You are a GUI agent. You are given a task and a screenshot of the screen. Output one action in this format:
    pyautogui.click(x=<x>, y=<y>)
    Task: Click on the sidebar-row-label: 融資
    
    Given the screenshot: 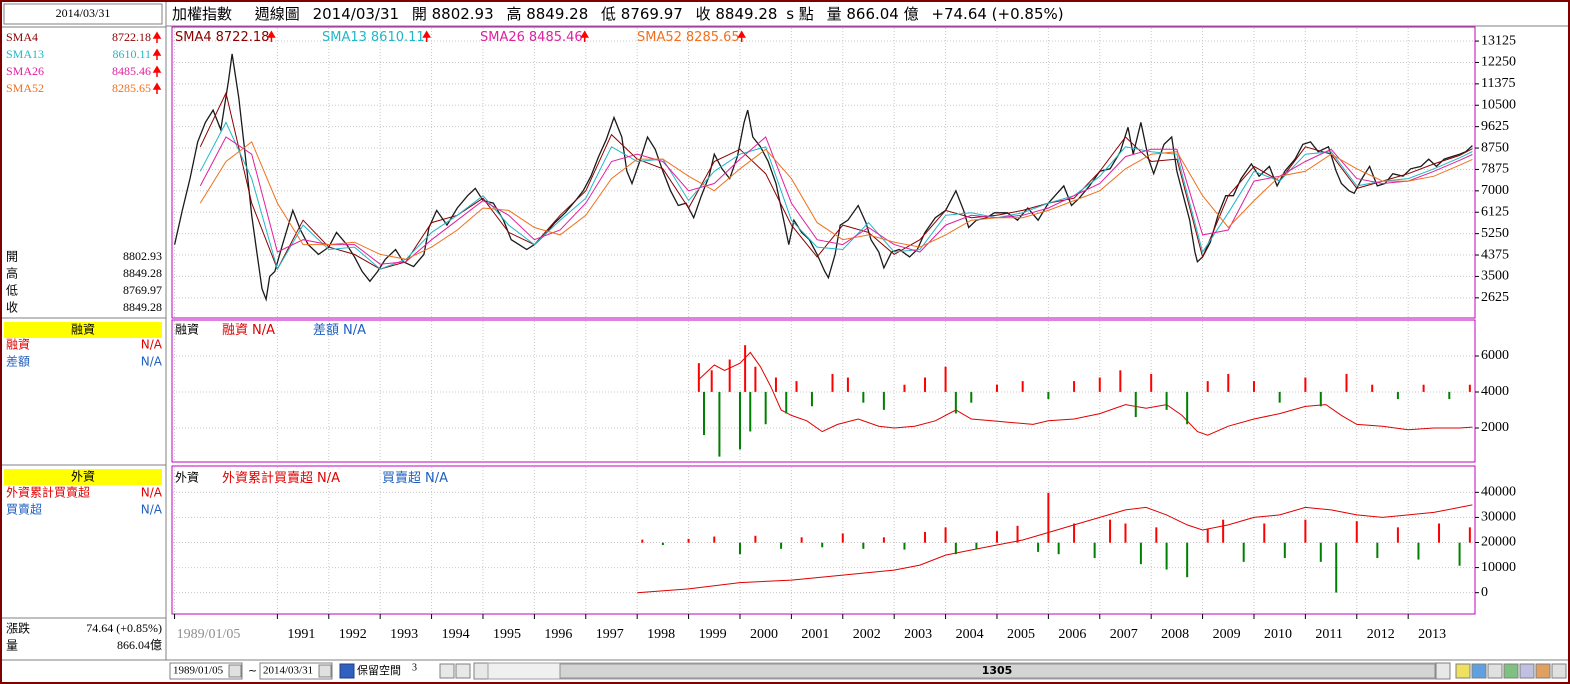 What is the action you would take?
    pyautogui.click(x=18, y=345)
    